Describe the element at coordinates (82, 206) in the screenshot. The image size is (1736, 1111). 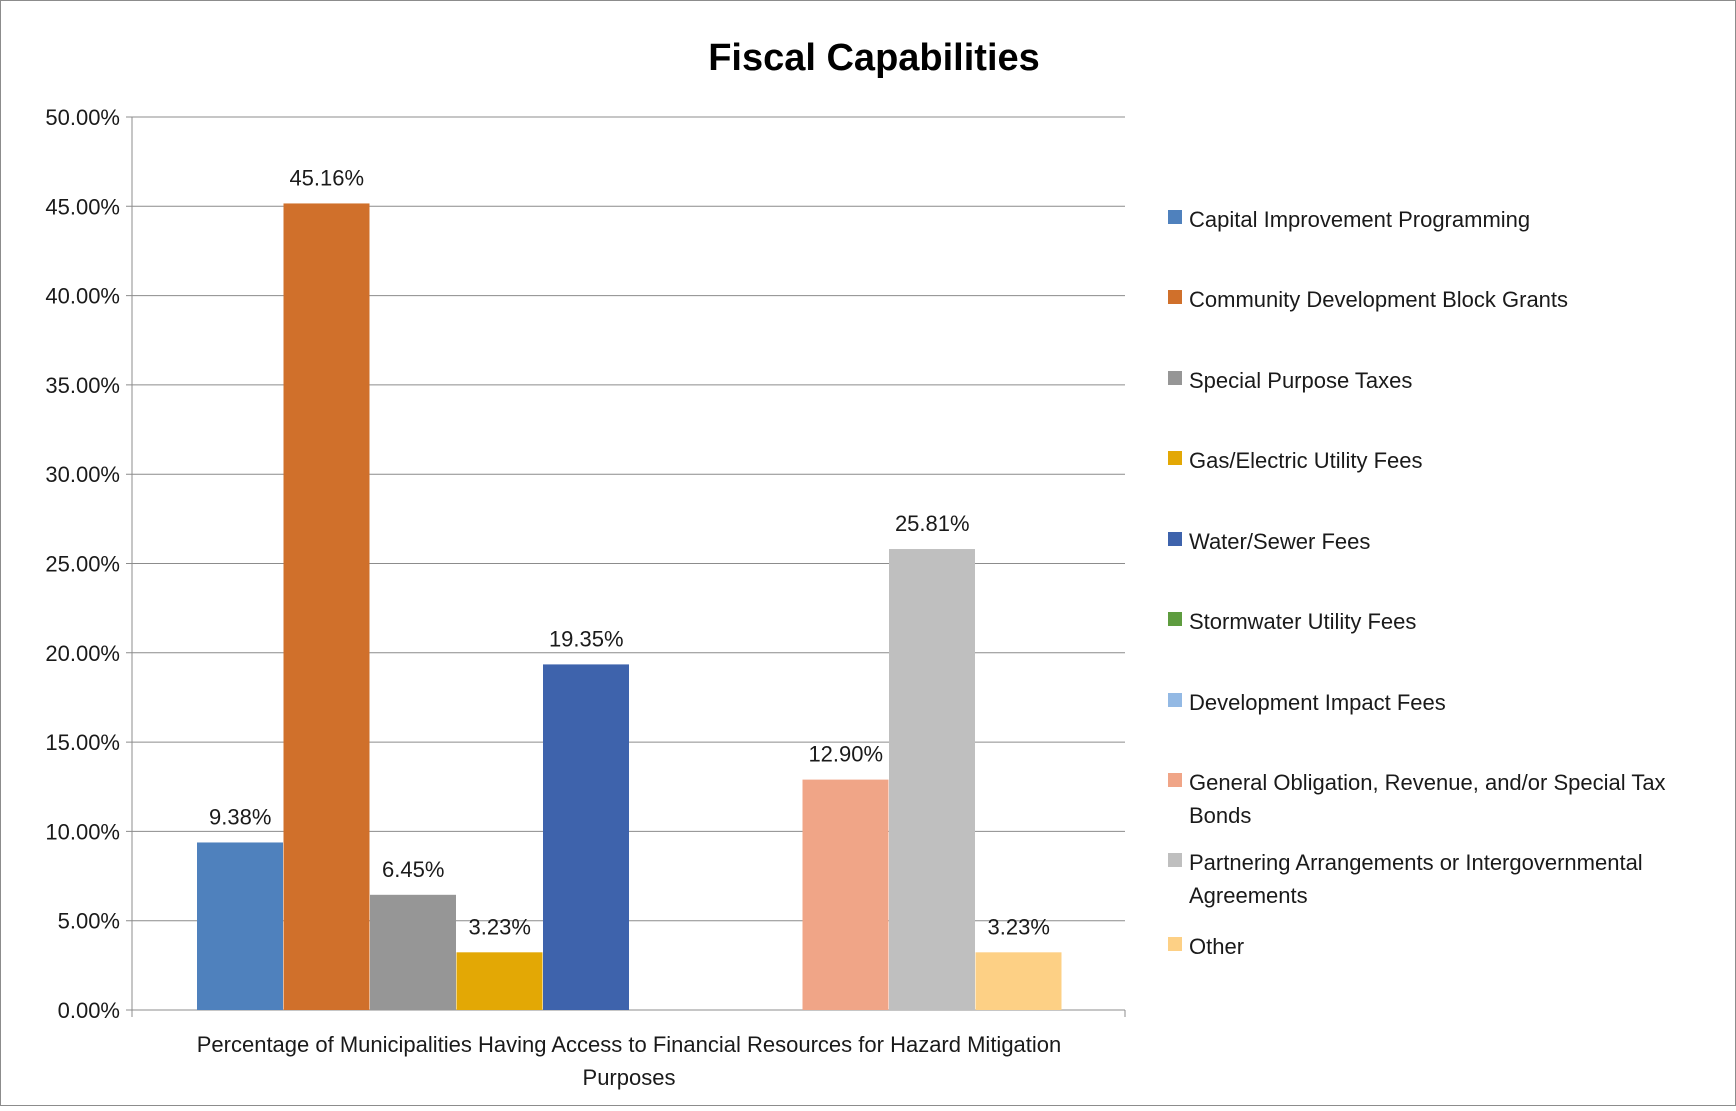
I see `y-tick-label: 45.00%` at that location.